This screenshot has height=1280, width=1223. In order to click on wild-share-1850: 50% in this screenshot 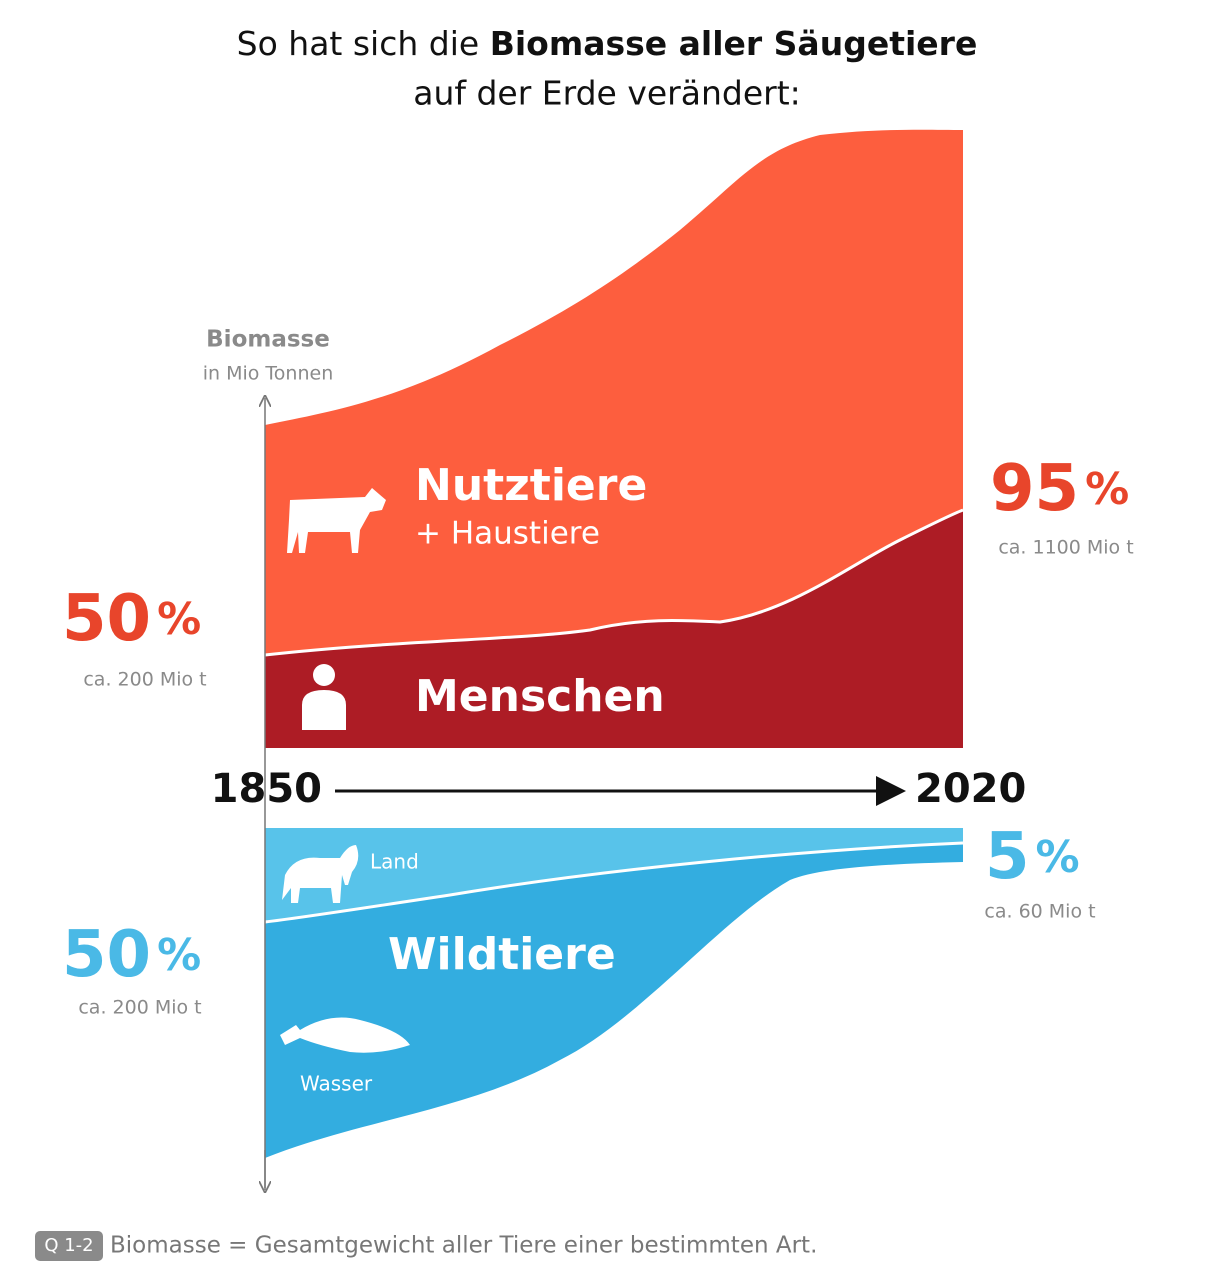, I will do `click(131, 955)`.